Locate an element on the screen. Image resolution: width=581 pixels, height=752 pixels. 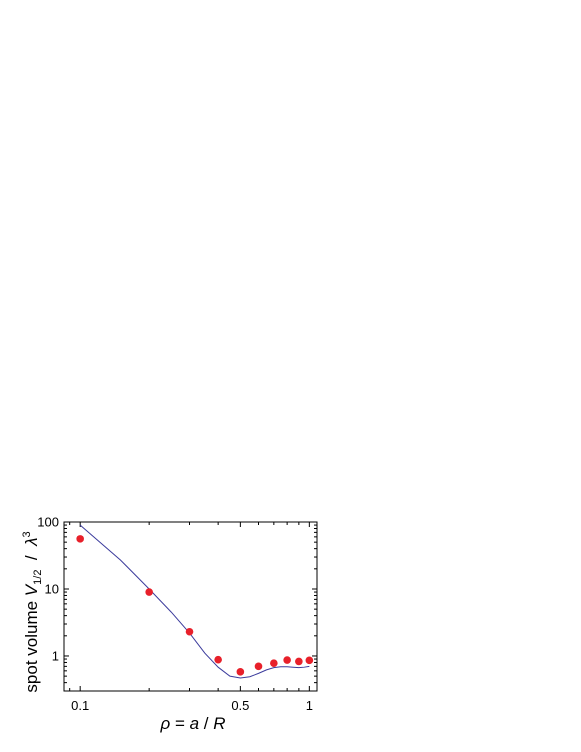
y-tick-label: 10 is located at coordinates (52, 588).